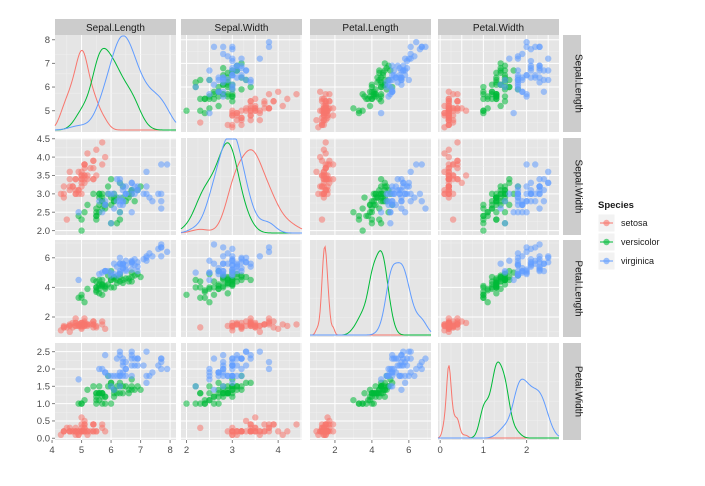 The image size is (705, 486). What do you see at coordinates (43, 231) in the screenshot?
I see `y-tick-label: 2.0` at bounding box center [43, 231].